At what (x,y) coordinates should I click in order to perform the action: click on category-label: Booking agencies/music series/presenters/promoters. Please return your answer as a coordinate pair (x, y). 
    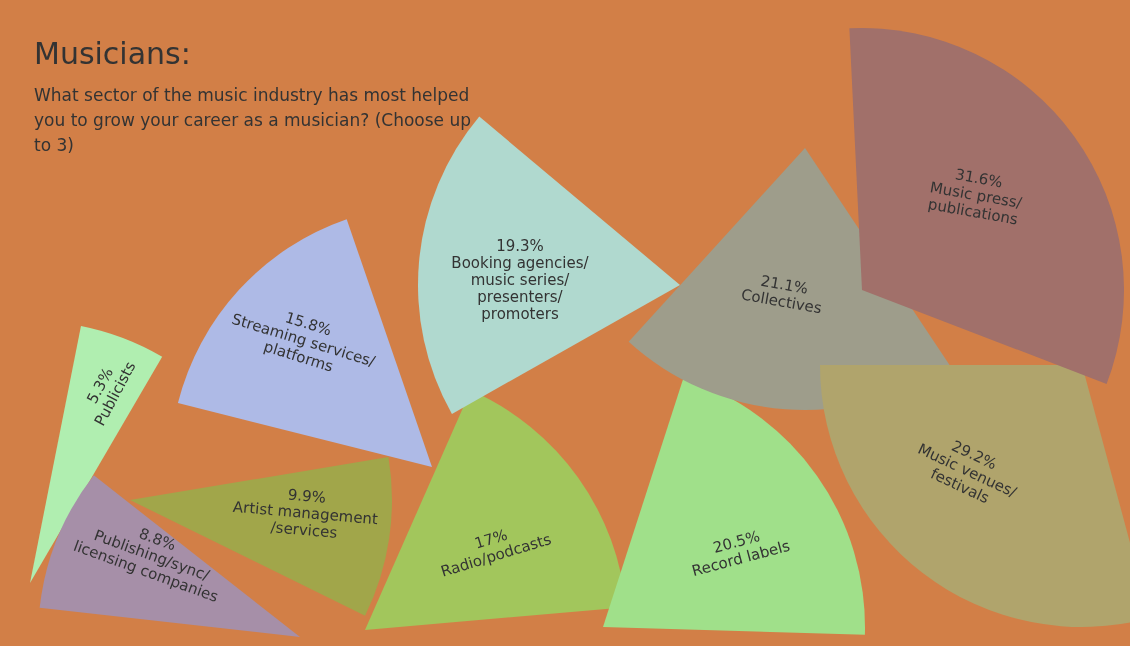
    Looking at the image, I should click on (520, 288).